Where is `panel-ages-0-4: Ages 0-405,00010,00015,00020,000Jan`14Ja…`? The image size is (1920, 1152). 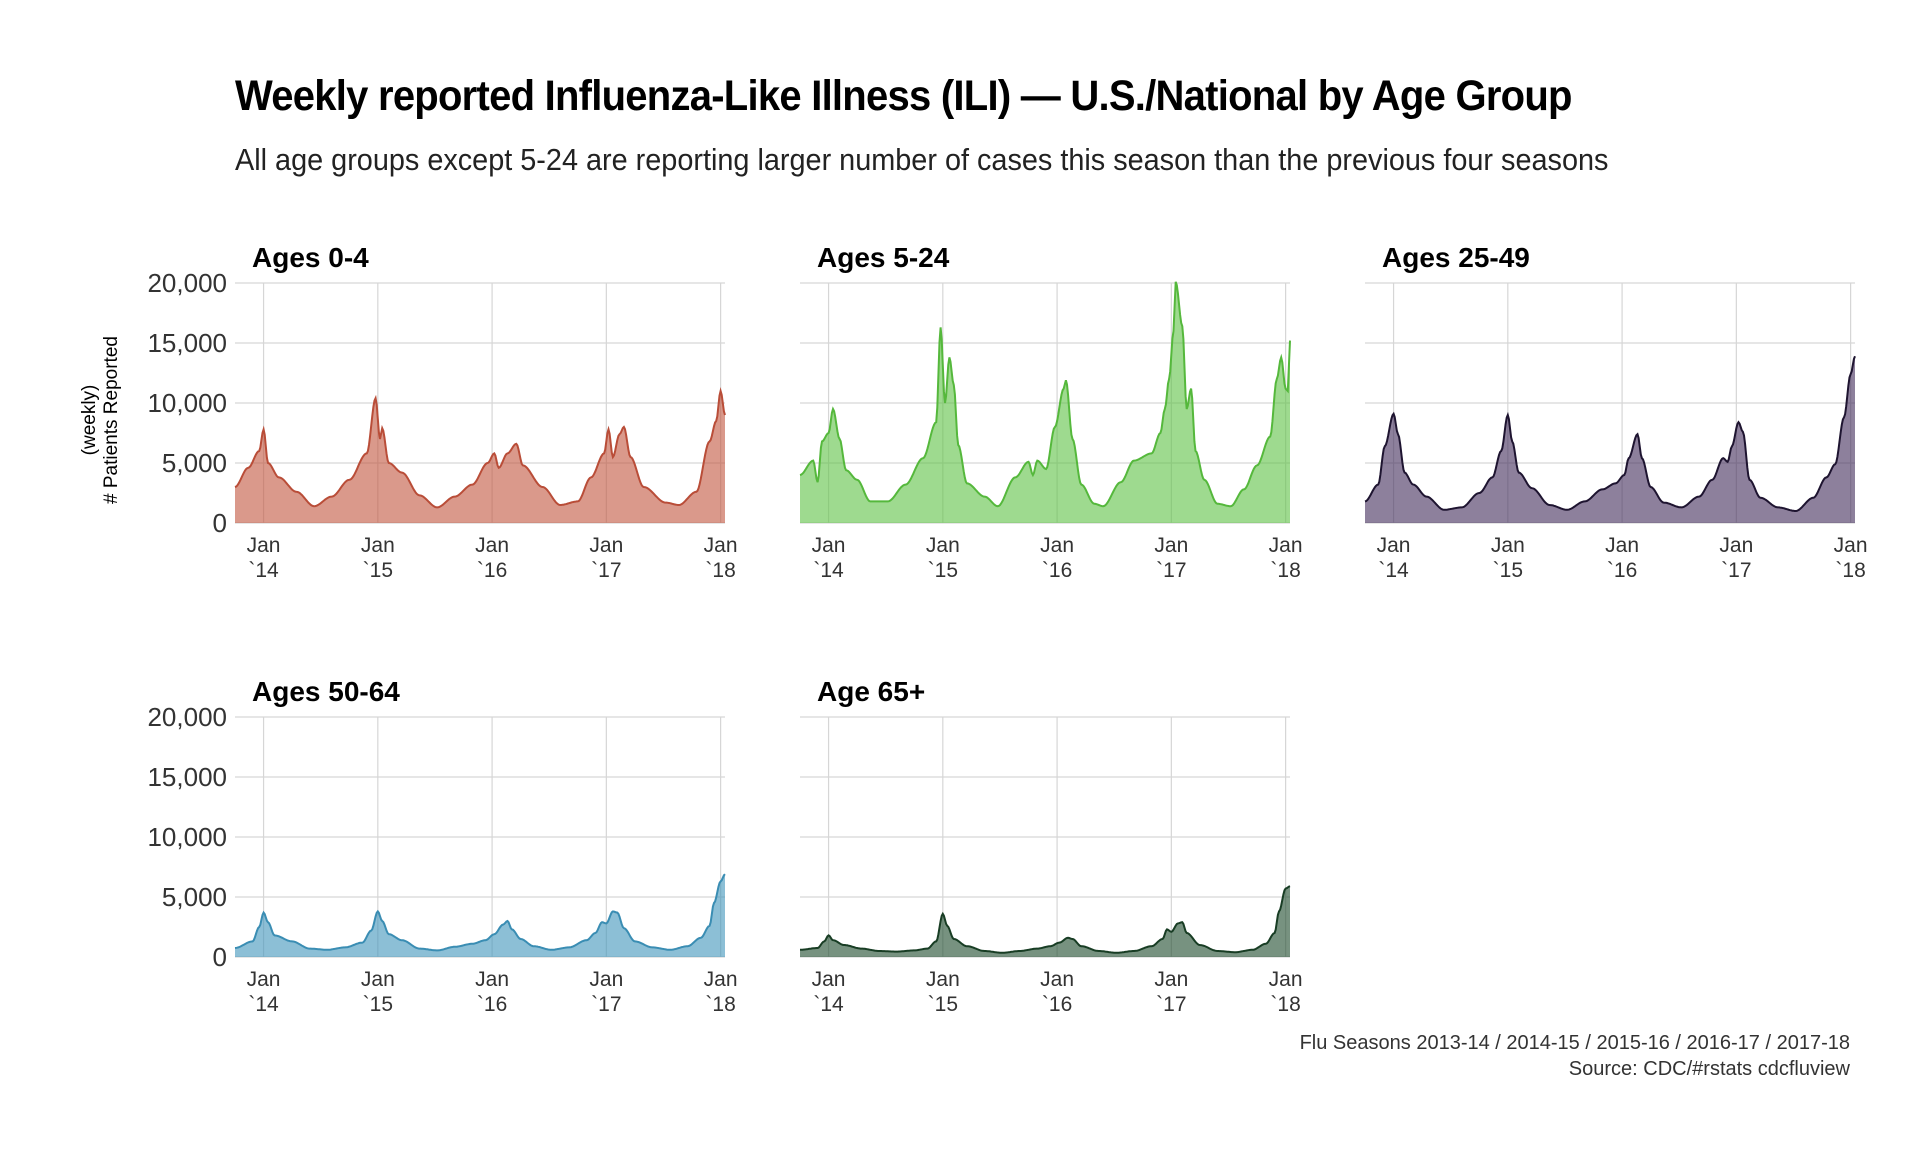 panel-ages-0-4: Ages 0-405,00010,00015,00020,000Jan`14Ja… is located at coordinates (442, 412).